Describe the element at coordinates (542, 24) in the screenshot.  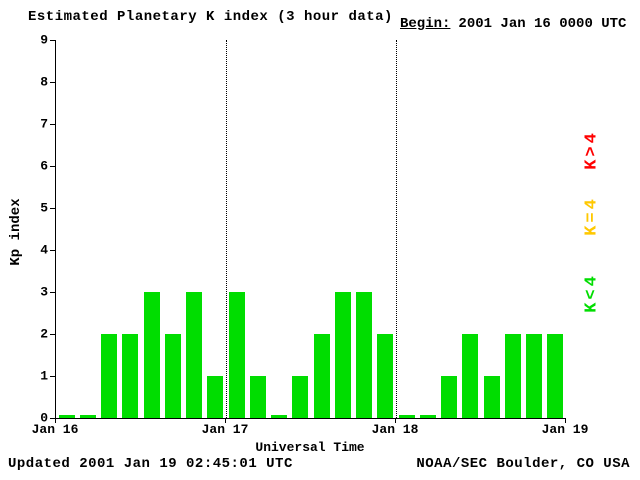
I see `begin-value: 2001 Jan 16 0000 UTC` at that location.